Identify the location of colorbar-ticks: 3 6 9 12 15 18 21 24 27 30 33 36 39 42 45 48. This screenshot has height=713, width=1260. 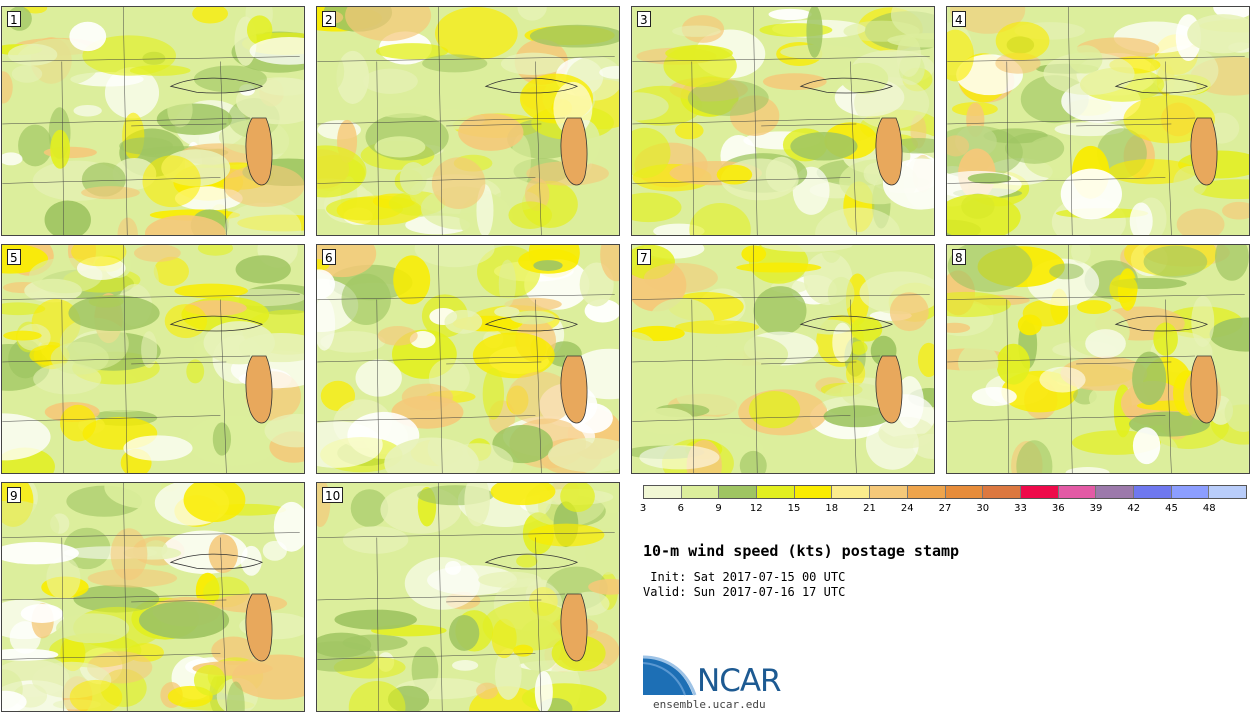
(943, 510).